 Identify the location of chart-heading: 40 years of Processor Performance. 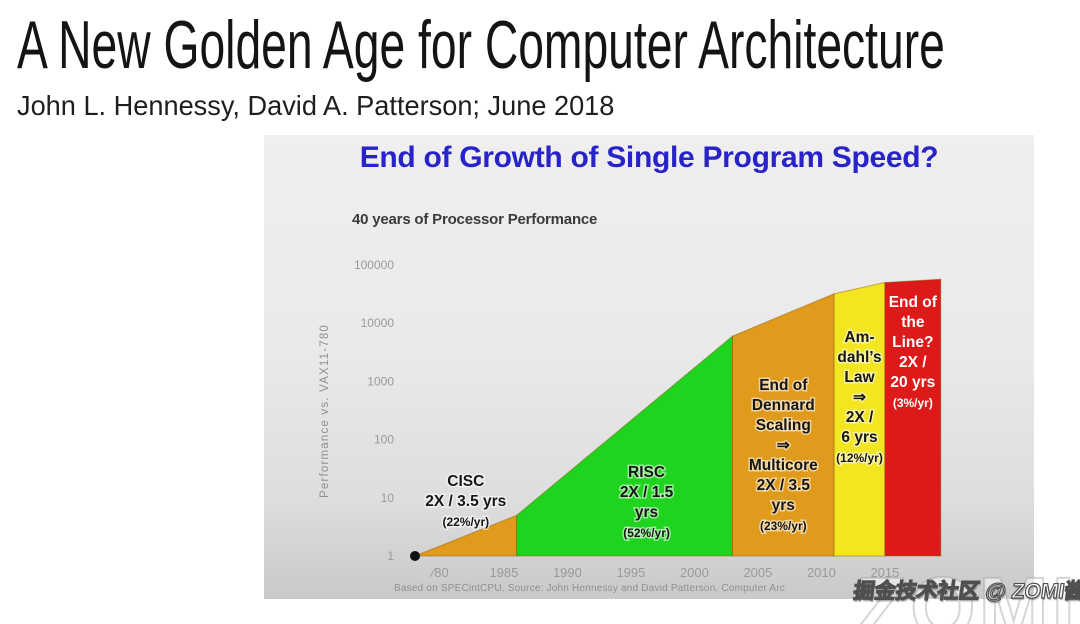
(475, 219).